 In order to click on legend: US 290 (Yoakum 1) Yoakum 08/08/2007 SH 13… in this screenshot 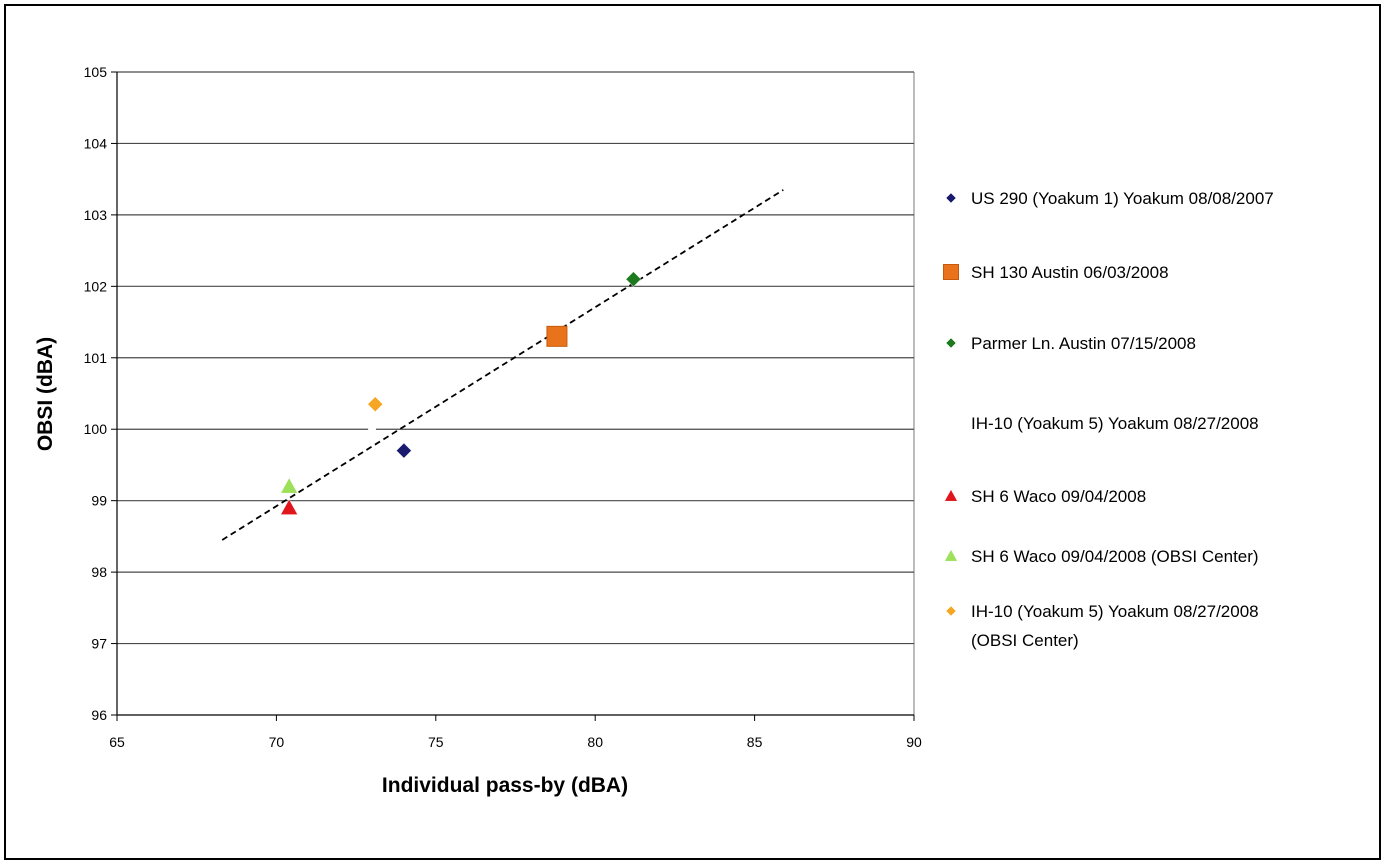, I will do `click(1108, 419)`.